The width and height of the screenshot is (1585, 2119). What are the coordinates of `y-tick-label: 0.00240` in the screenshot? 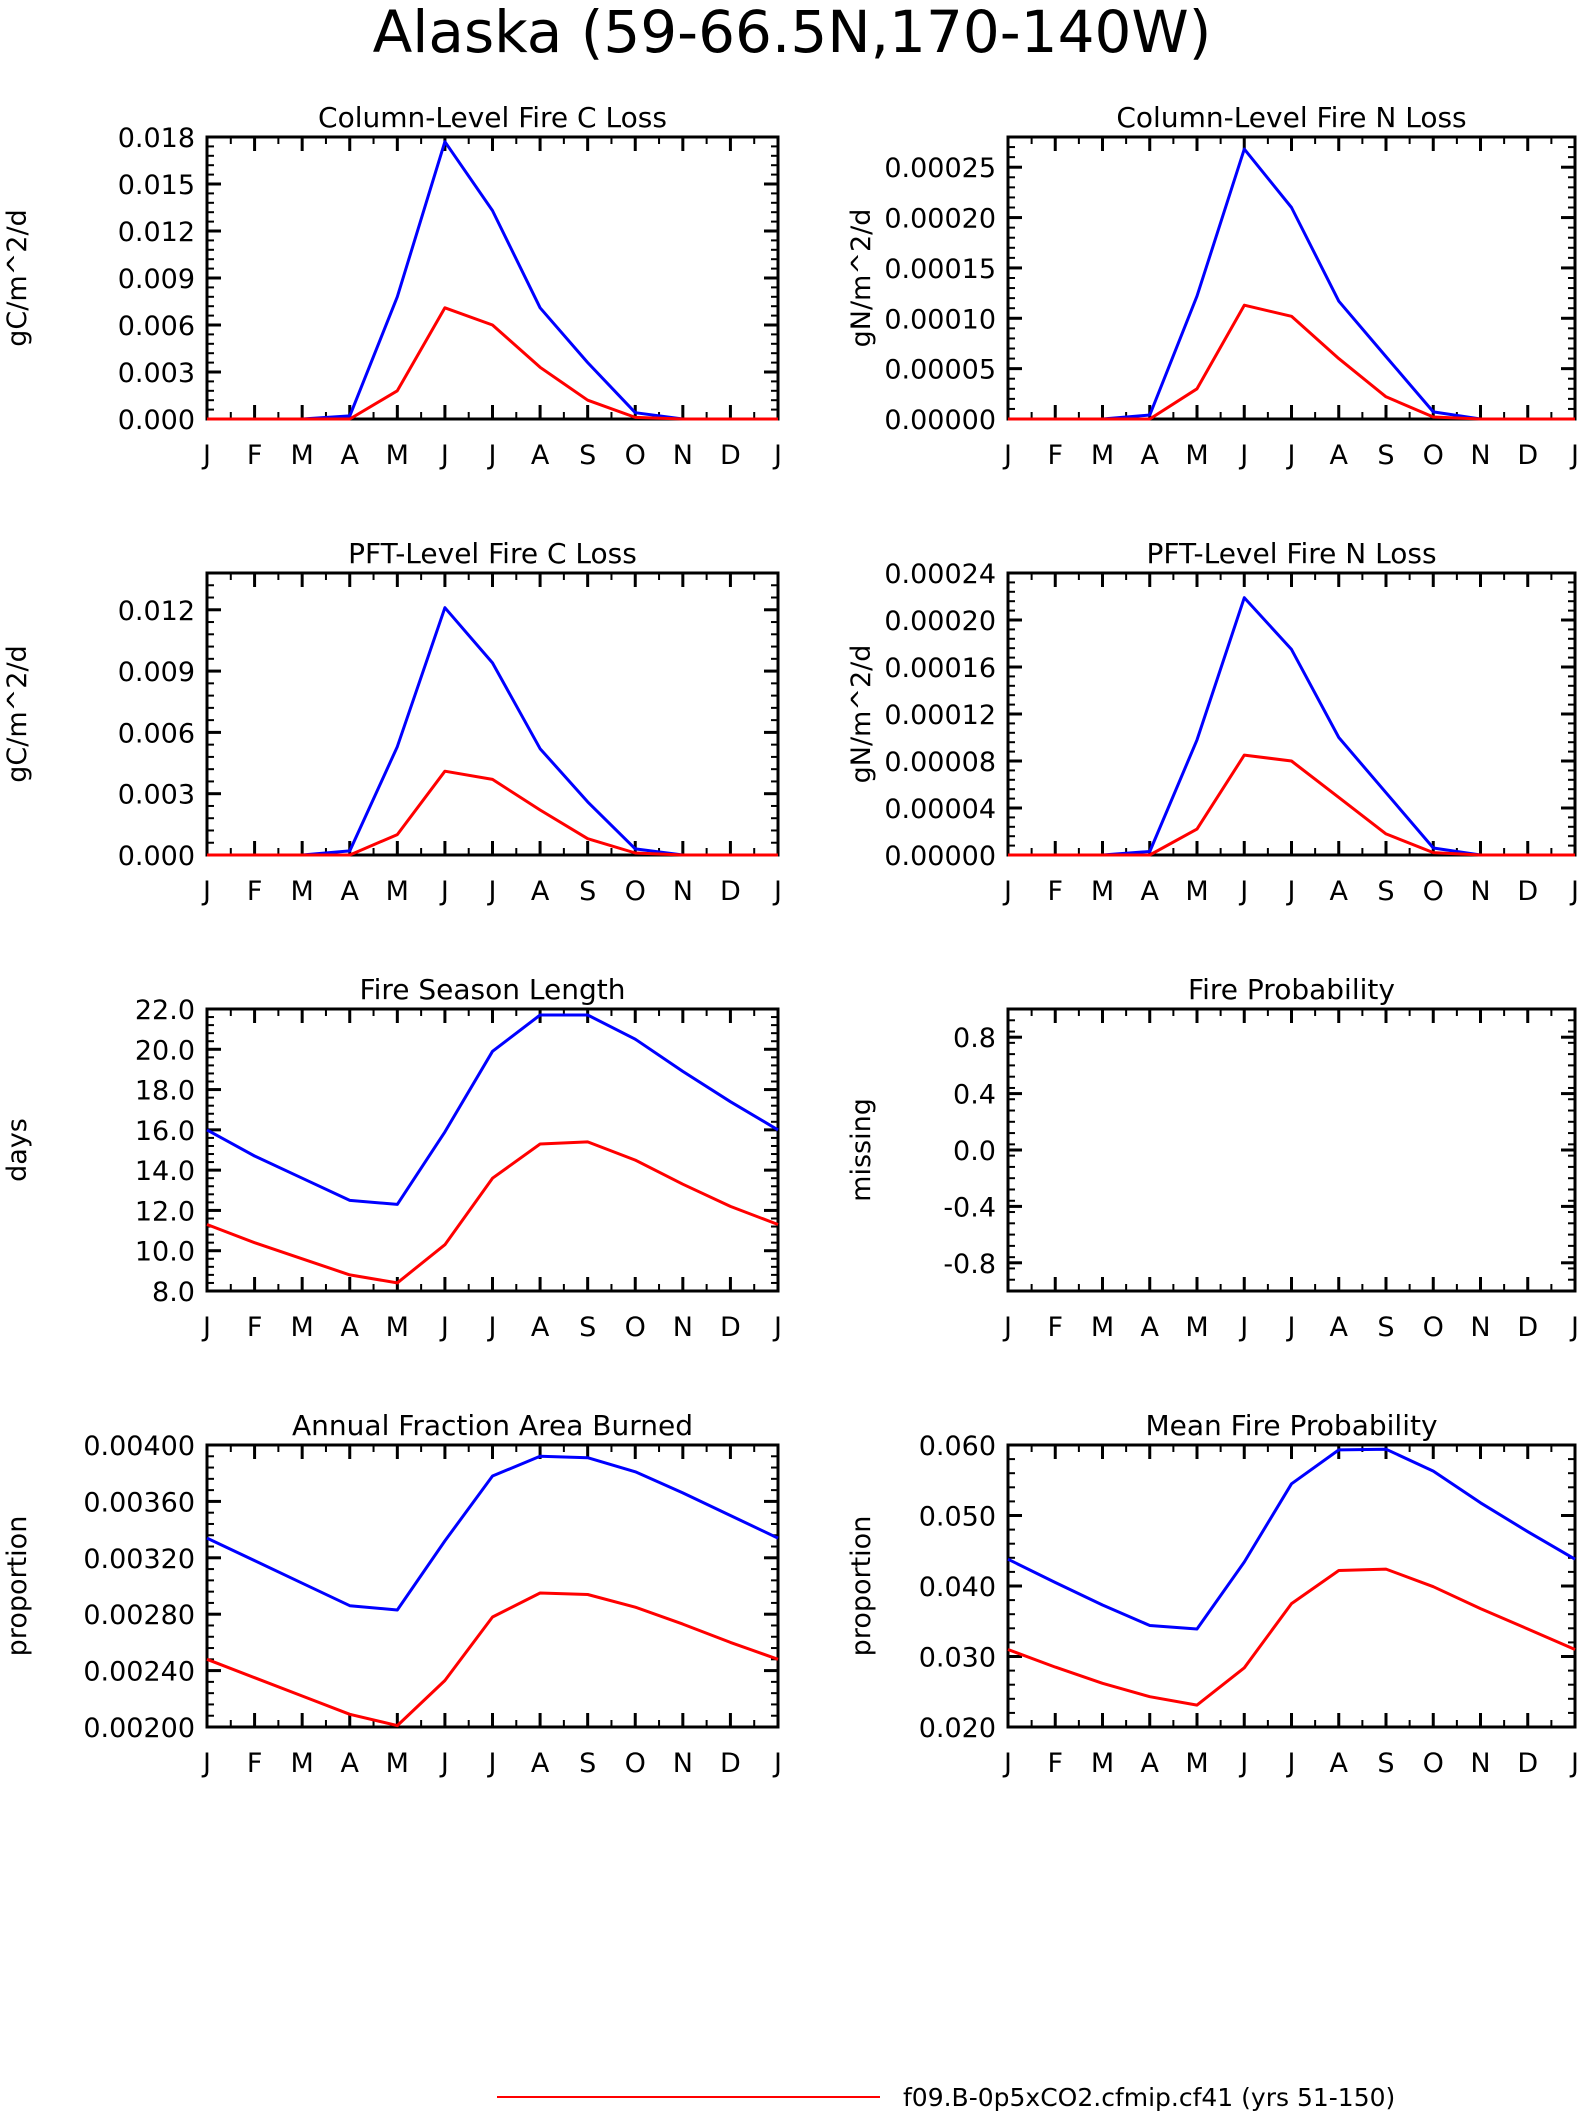 It's located at (139, 1672).